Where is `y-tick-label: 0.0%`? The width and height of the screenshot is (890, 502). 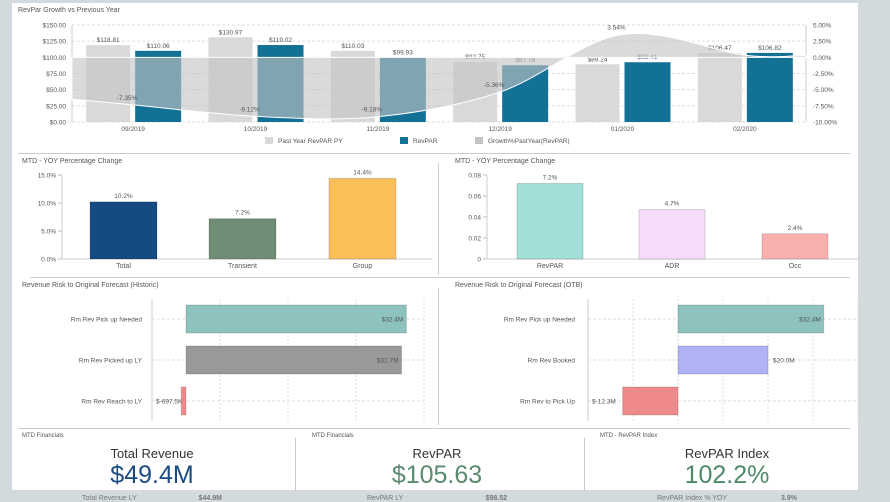
y-tick-label: 0.0% is located at coordinates (48, 260).